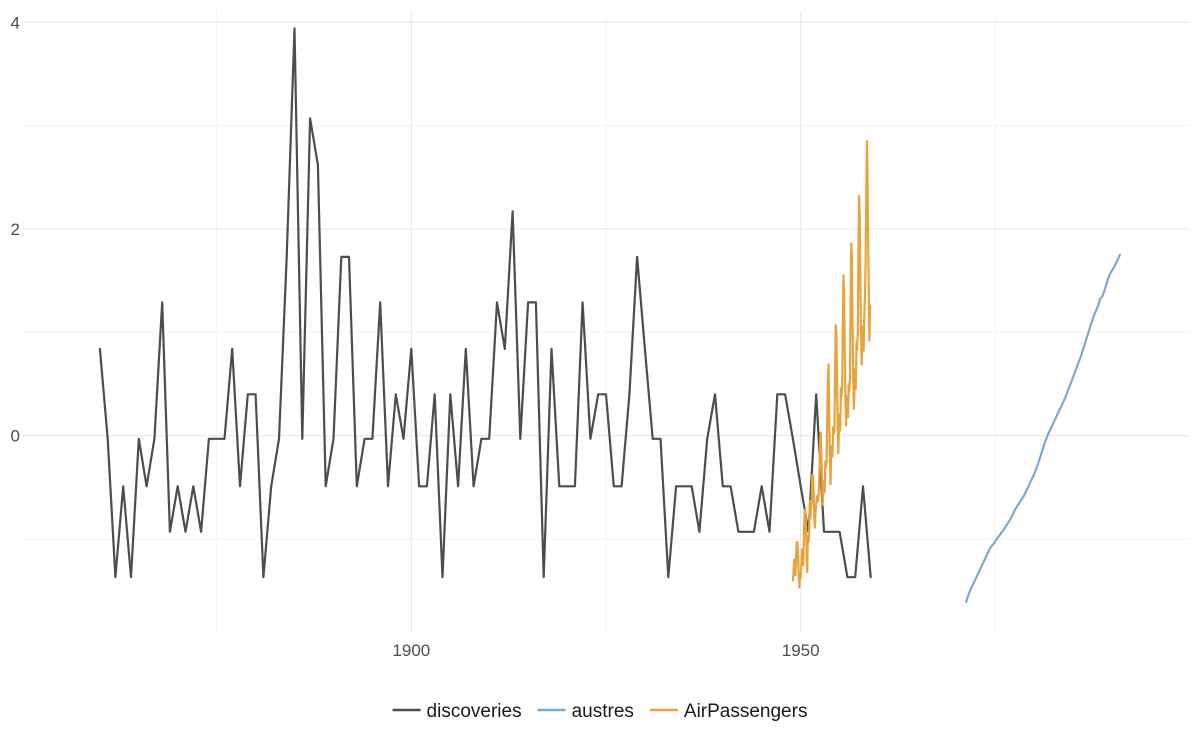 The width and height of the screenshot is (1200, 750). Describe the element at coordinates (746, 711) in the screenshot. I see `legend-label: AirPassengers` at that location.